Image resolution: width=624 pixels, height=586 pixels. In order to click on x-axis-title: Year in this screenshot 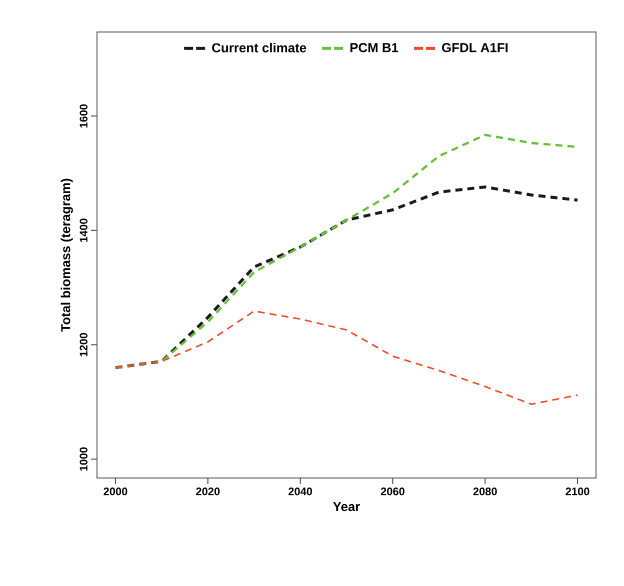, I will do `click(346, 507)`.